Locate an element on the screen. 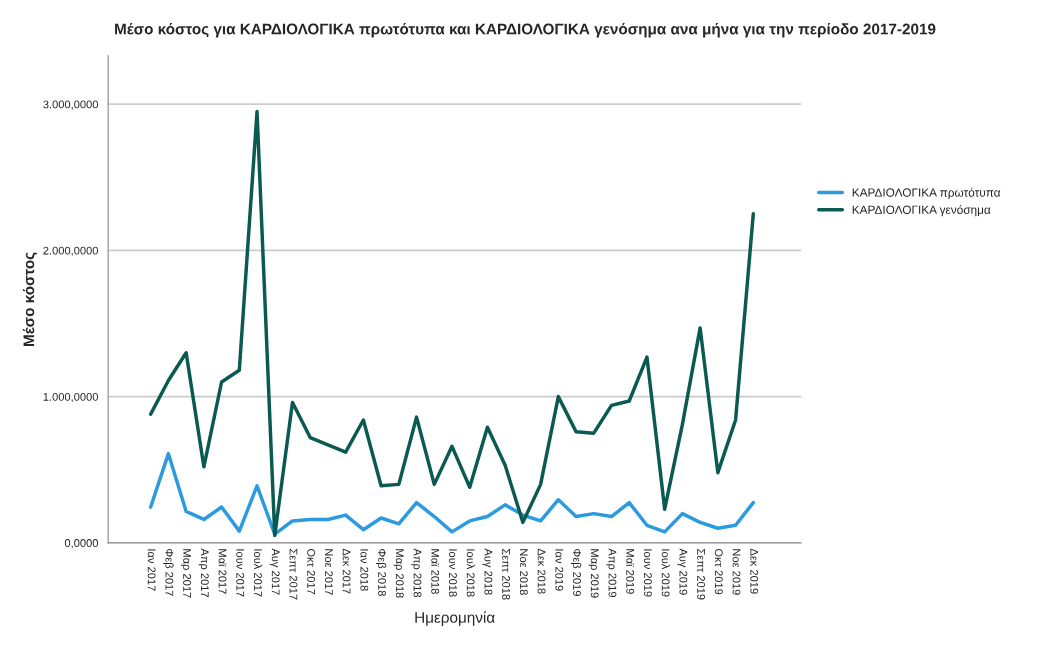 This screenshot has width=1050, height=658. x-axis-title: Ημερομηνία is located at coordinates (455, 618).